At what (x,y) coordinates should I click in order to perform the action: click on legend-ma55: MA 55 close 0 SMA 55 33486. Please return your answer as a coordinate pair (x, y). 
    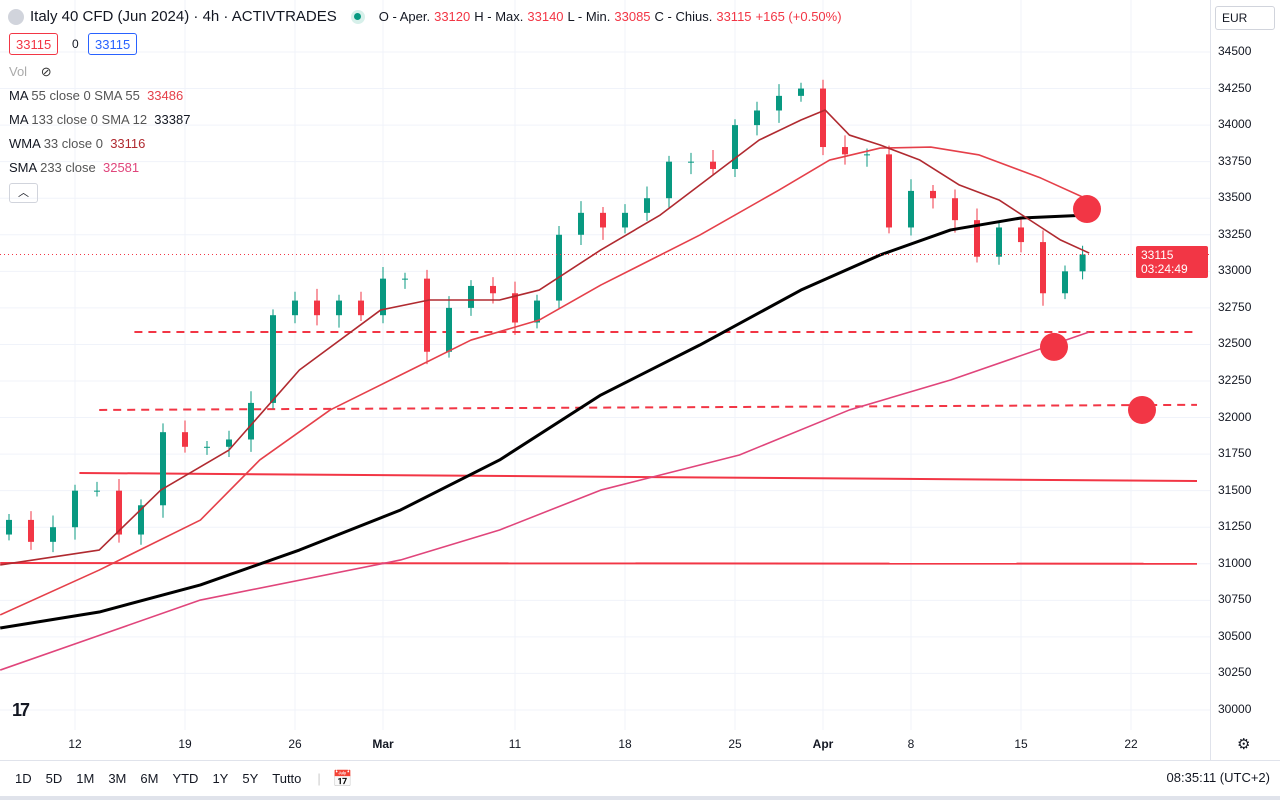
    Looking at the image, I should click on (96, 95).